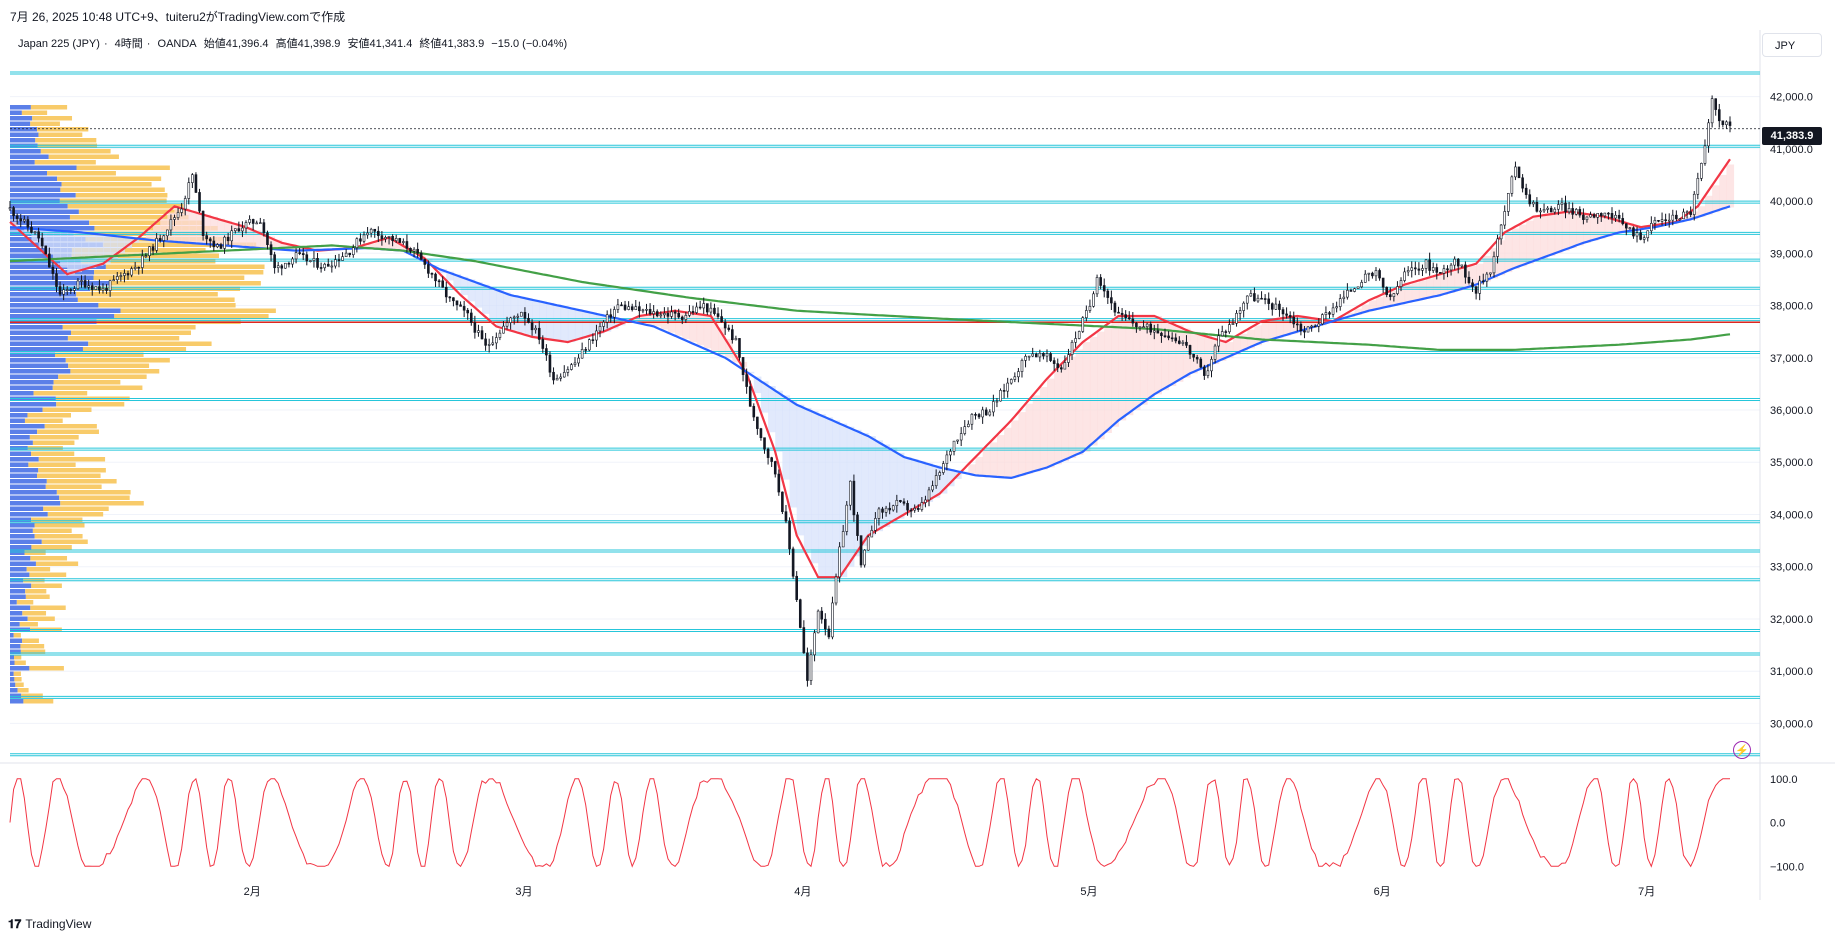 The image size is (1835, 941). Describe the element at coordinates (128, 44) in the screenshot. I see `interval-label: 4時間` at that location.